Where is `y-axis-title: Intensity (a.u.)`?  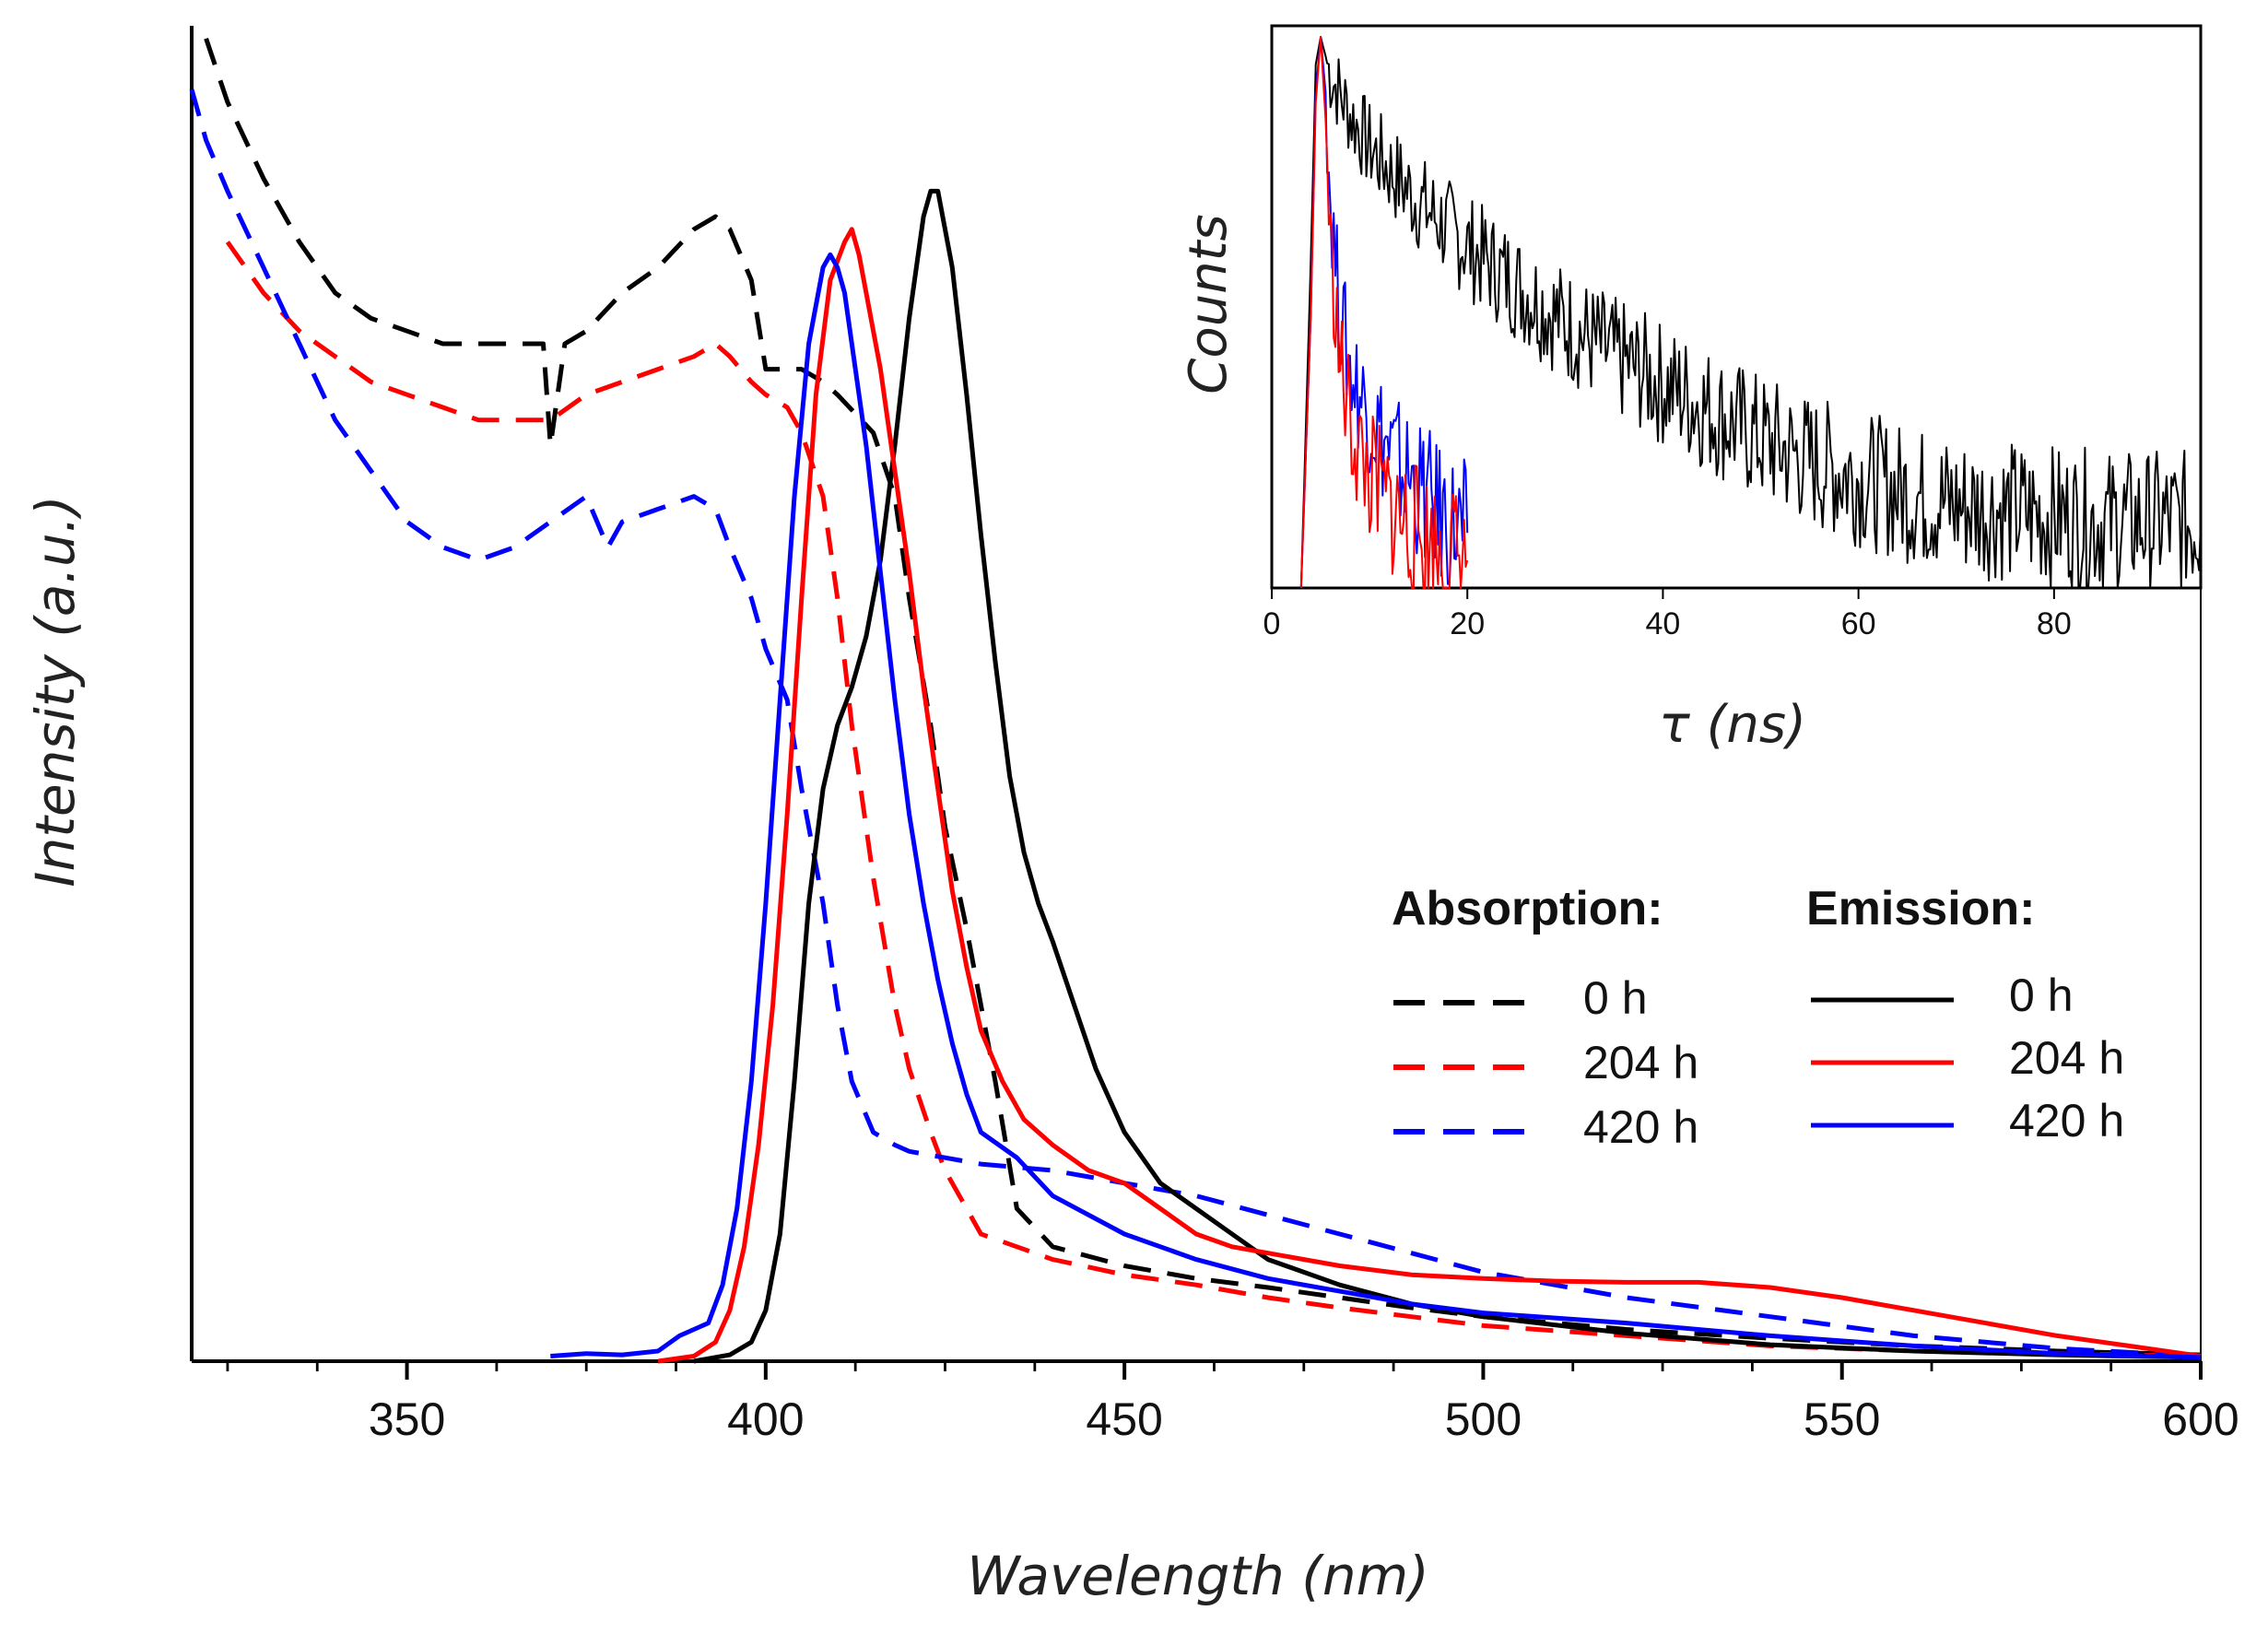 y-axis-title: Intensity (a.u.) is located at coordinates (55, 691).